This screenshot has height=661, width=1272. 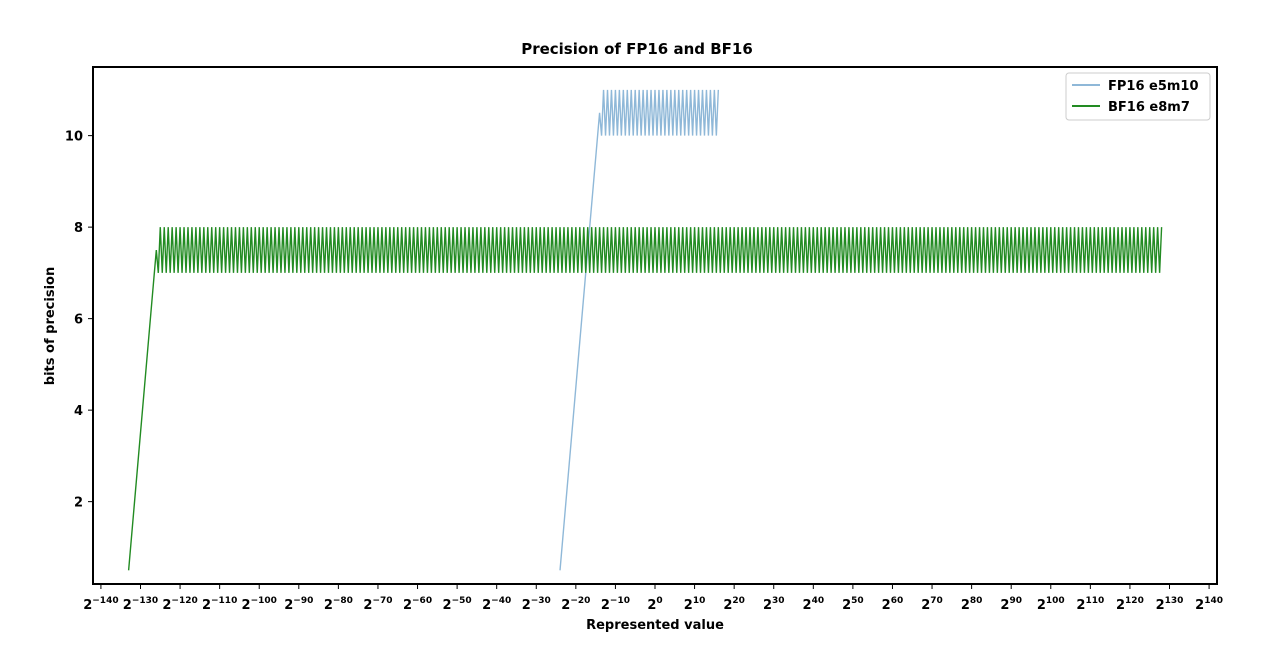 What do you see at coordinates (893, 604) in the screenshot?
I see `x-tick-label: 260` at bounding box center [893, 604].